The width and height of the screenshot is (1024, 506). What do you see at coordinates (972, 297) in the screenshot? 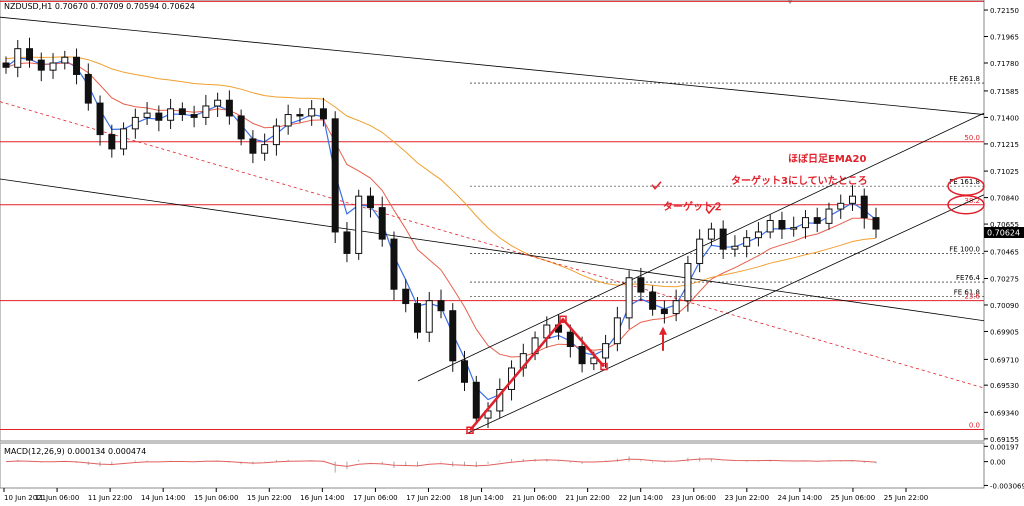
I see `level-label: 23.6` at bounding box center [972, 297].